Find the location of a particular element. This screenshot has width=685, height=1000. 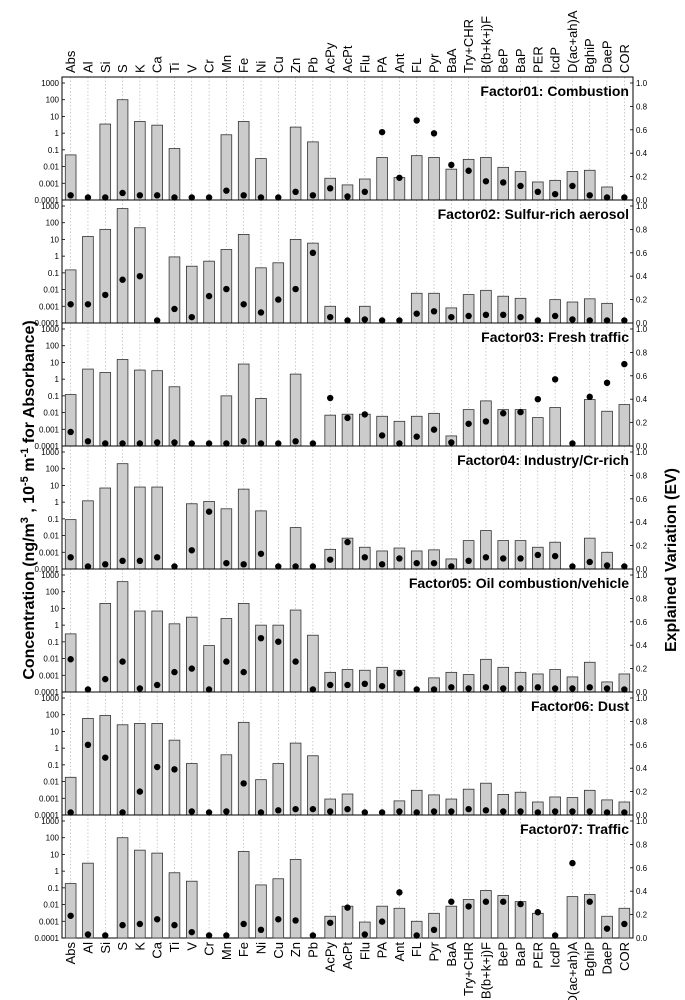

category-label-bottom: Cu is located at coordinates (278, 950).